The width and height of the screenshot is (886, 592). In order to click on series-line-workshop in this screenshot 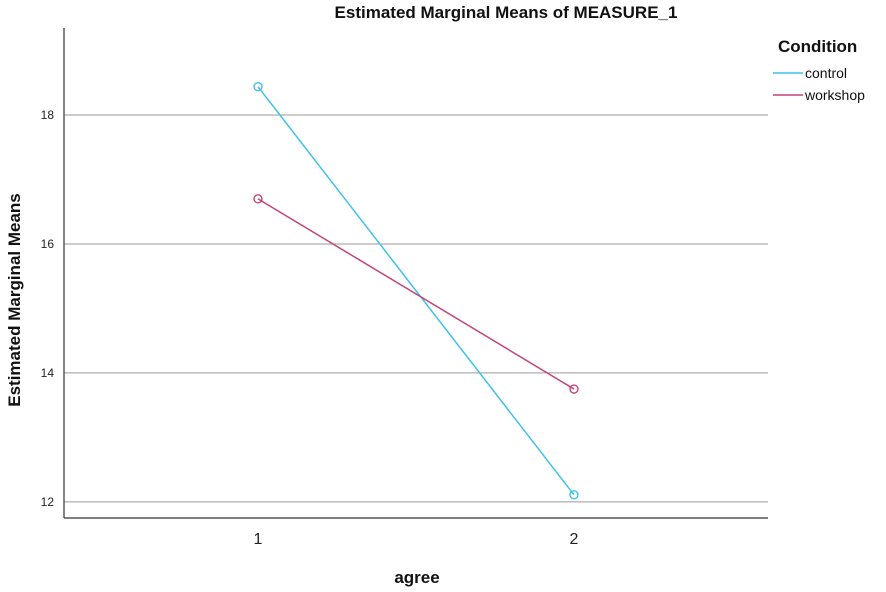, I will do `click(416, 294)`.